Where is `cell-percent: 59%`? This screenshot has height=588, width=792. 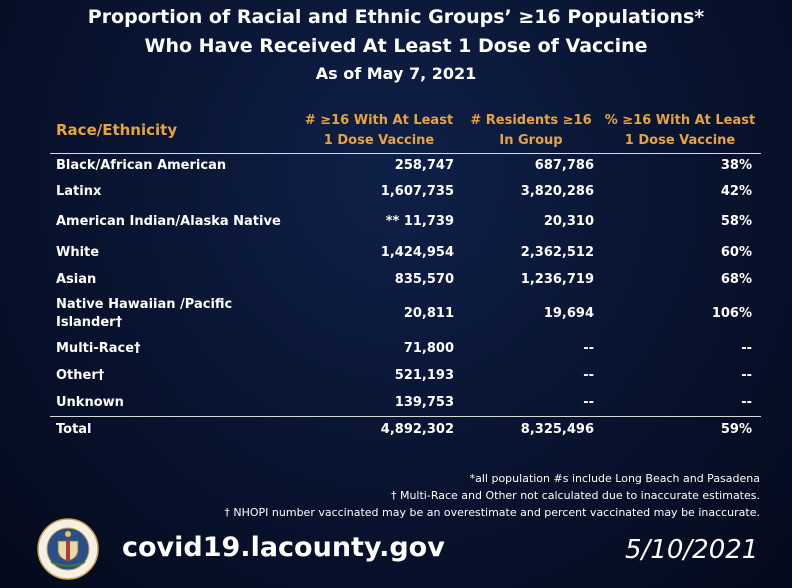 cell-percent: 59% is located at coordinates (736, 429).